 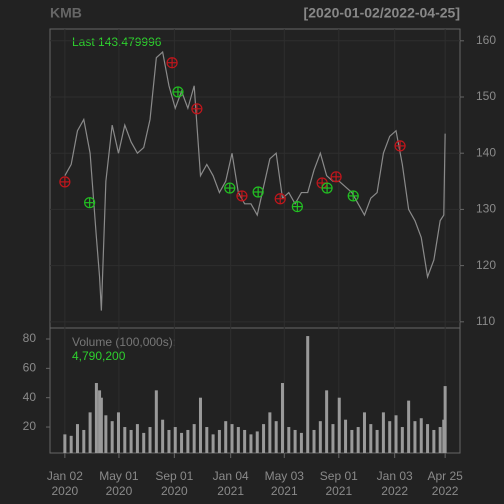 What do you see at coordinates (230, 483) in the screenshot?
I see `x-tick-label: Jan 04 2021` at bounding box center [230, 483].